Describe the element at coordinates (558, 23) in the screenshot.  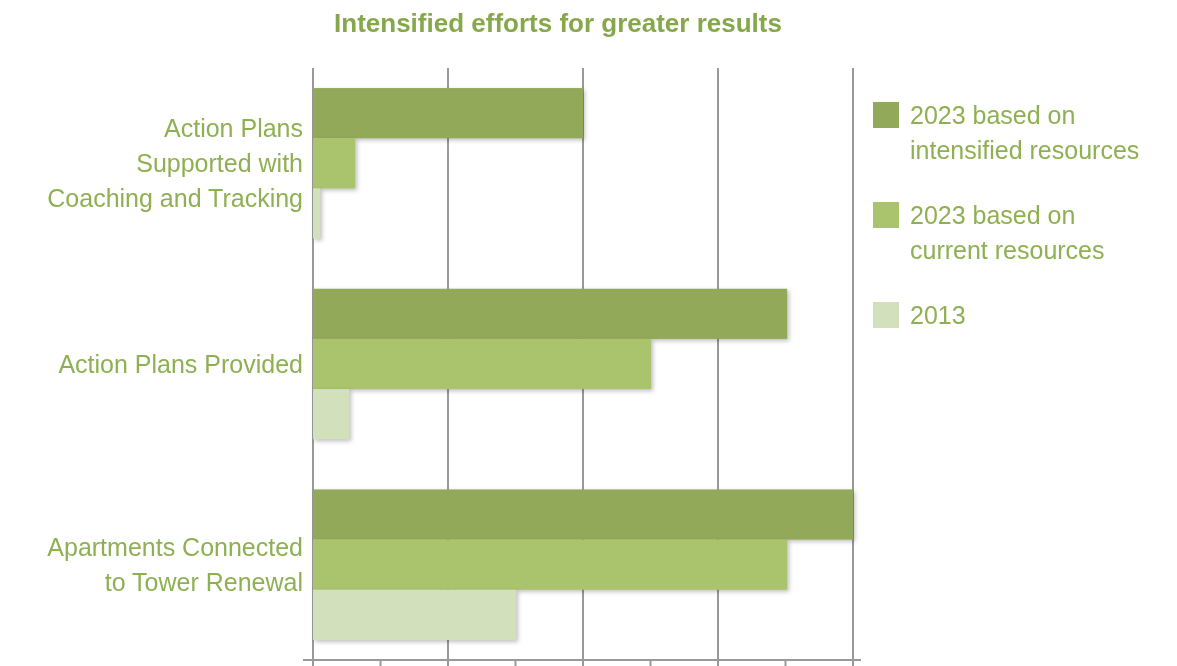
I see `chart-title: Intensified efforts for greater results` at that location.